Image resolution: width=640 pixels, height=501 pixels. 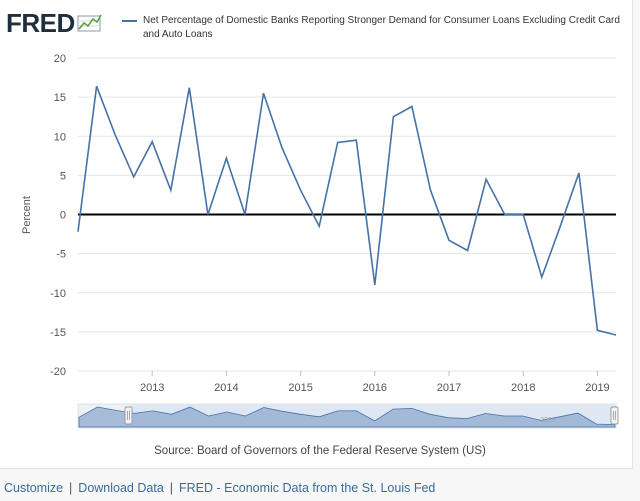 I want to click on y-tick-label: 20, so click(x=60, y=59).